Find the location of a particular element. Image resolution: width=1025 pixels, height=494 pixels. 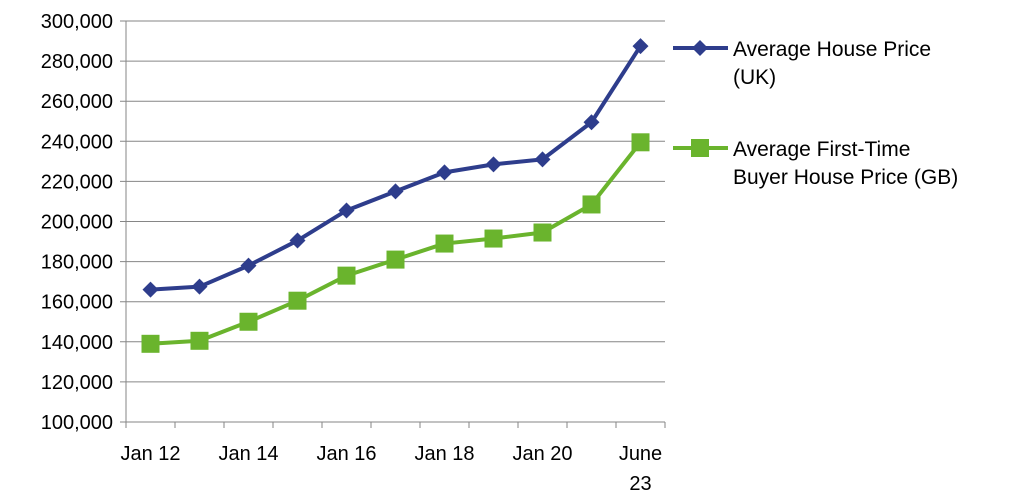

x-tick-label: Jan 12 is located at coordinates (150, 454).